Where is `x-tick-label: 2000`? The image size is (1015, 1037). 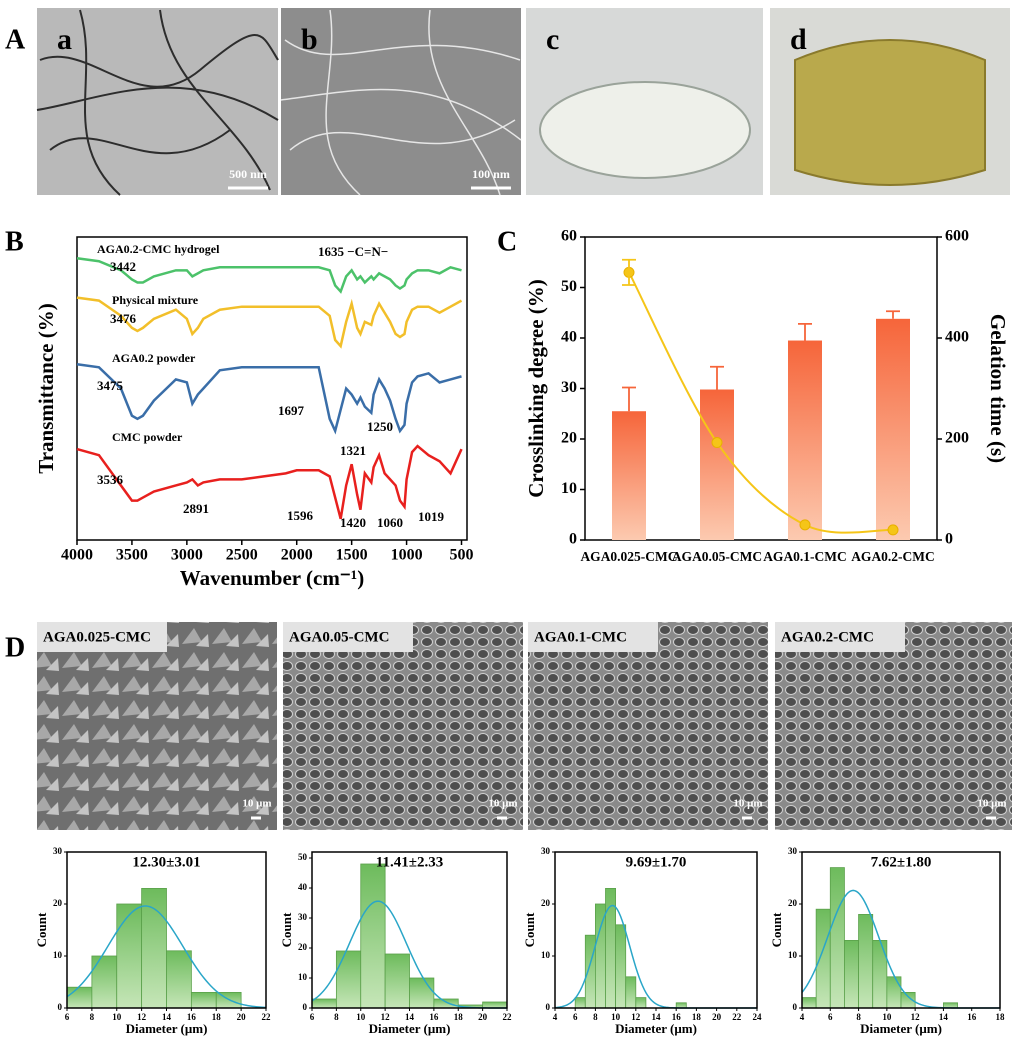 x-tick-label: 2000 is located at coordinates (297, 555).